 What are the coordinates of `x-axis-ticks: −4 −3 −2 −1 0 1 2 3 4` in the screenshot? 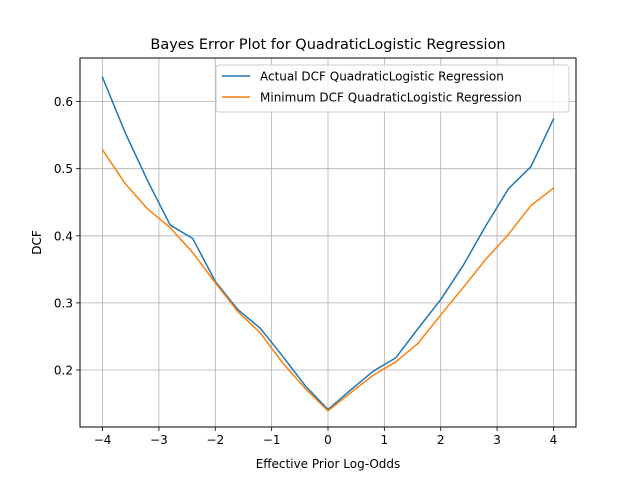 It's located at (326, 437).